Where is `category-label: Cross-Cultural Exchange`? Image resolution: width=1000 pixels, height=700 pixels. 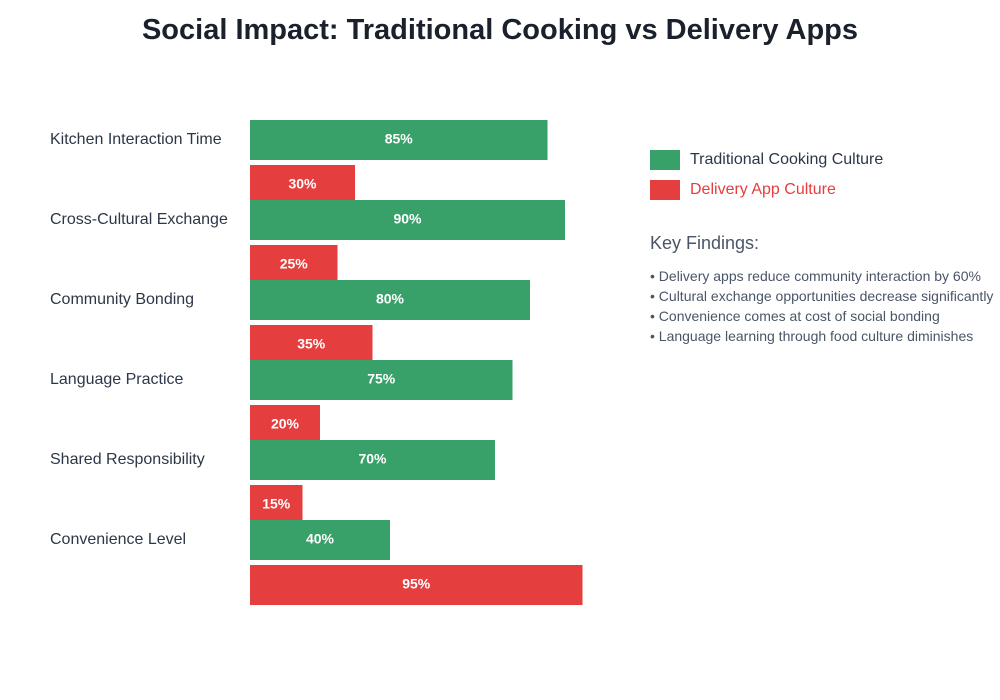 category-label: Cross-Cultural Exchange is located at coordinates (139, 219).